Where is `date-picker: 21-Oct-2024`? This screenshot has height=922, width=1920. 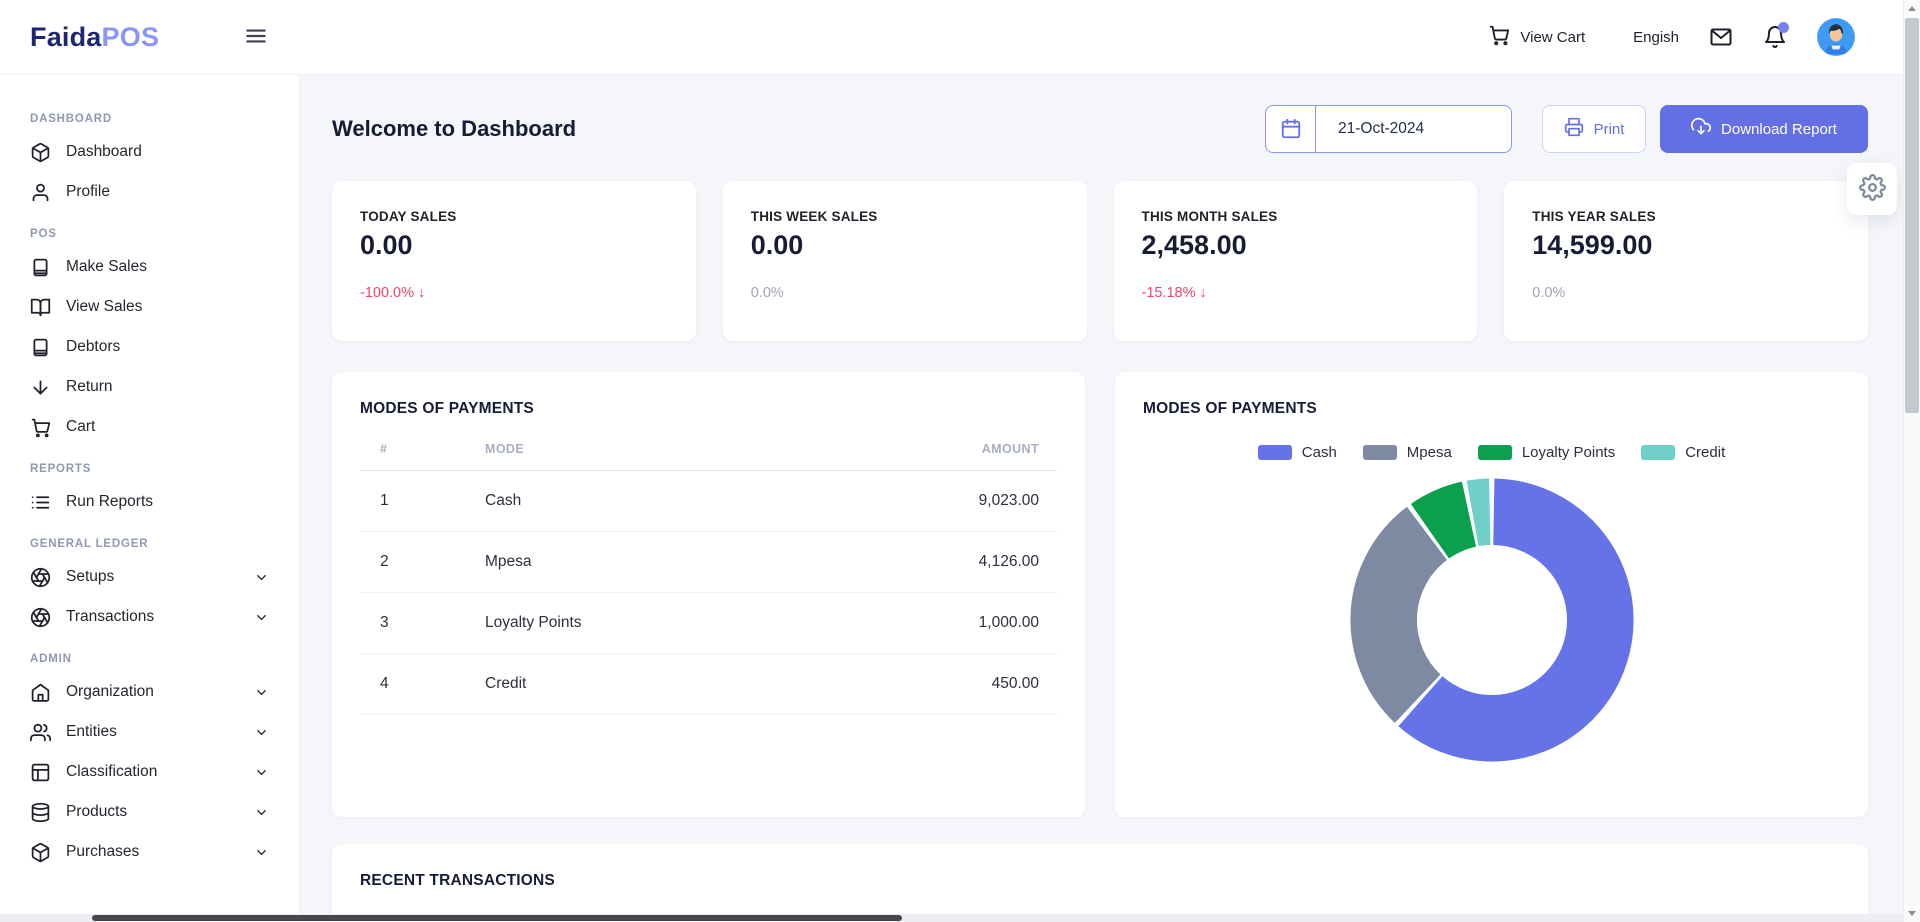 date-picker: 21-Oct-2024 is located at coordinates (1388, 129).